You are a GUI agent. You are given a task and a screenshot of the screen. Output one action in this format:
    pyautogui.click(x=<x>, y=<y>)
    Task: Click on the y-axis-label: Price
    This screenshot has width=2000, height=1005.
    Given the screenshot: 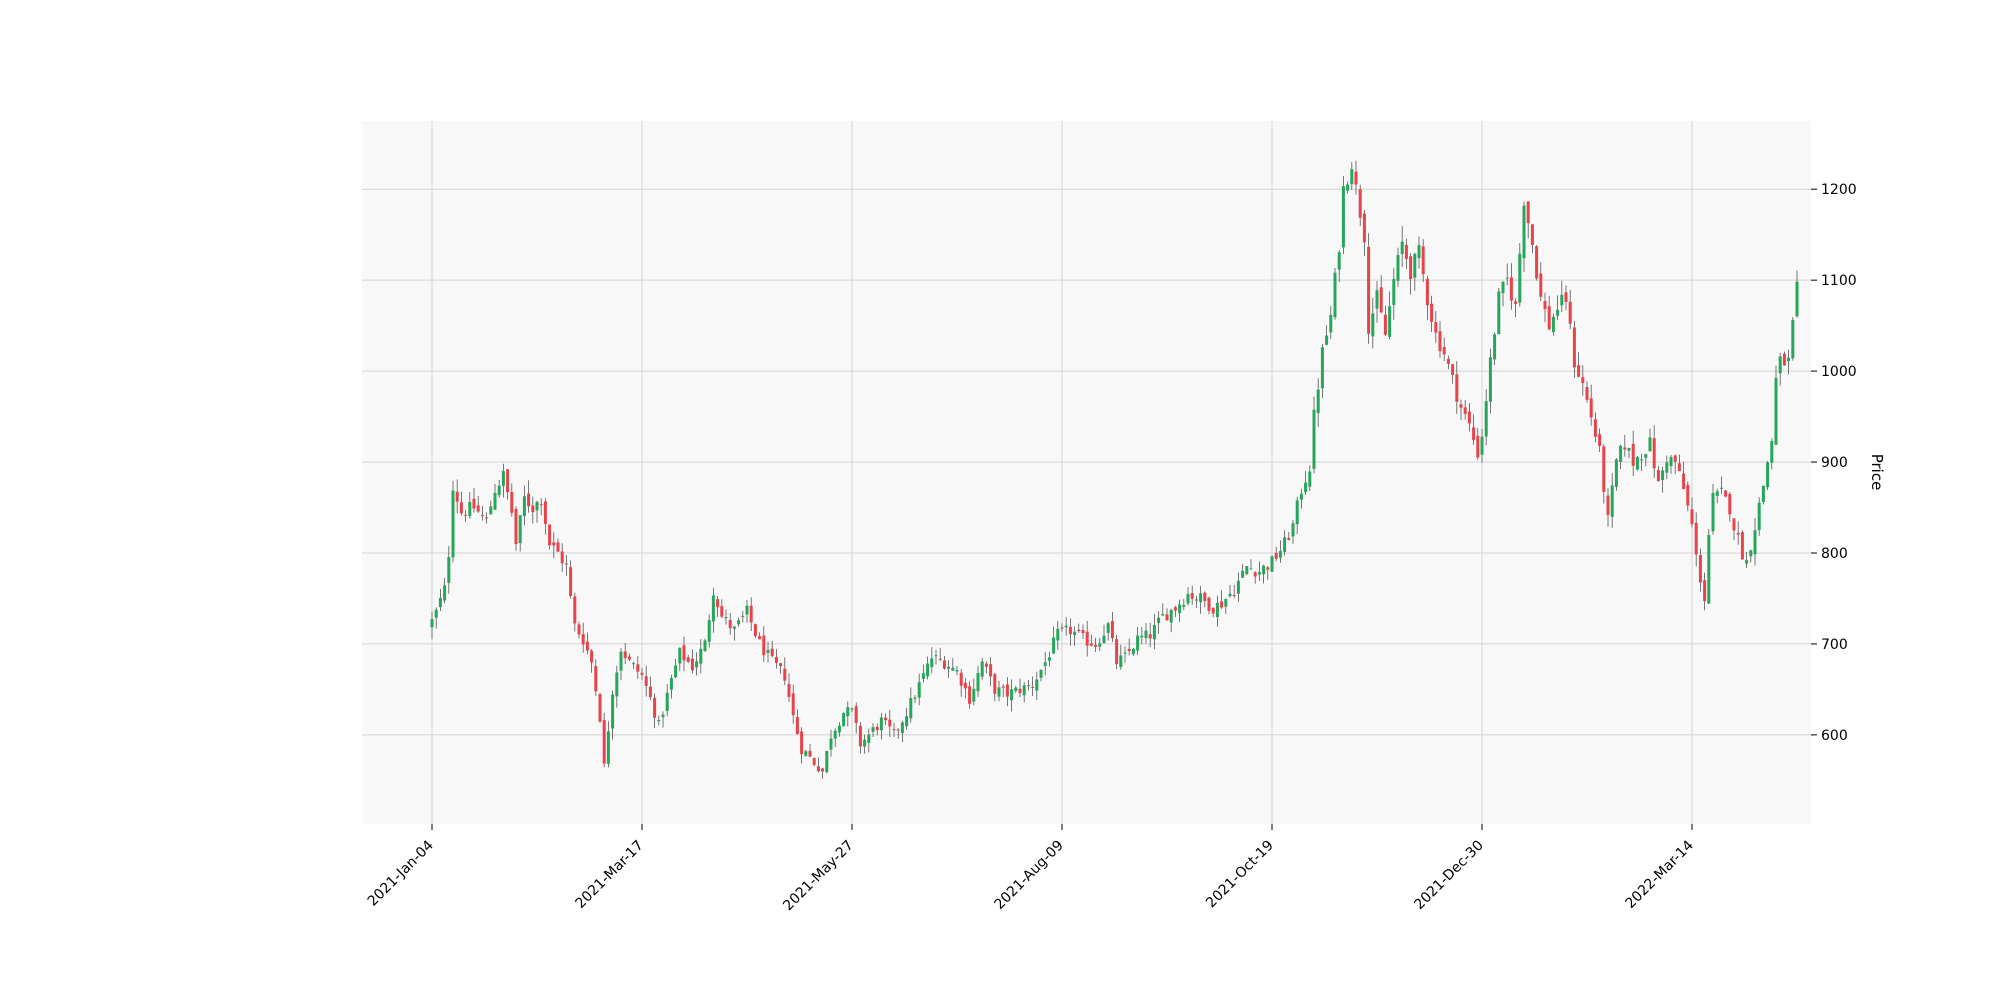 What is the action you would take?
    pyautogui.click(x=1877, y=472)
    